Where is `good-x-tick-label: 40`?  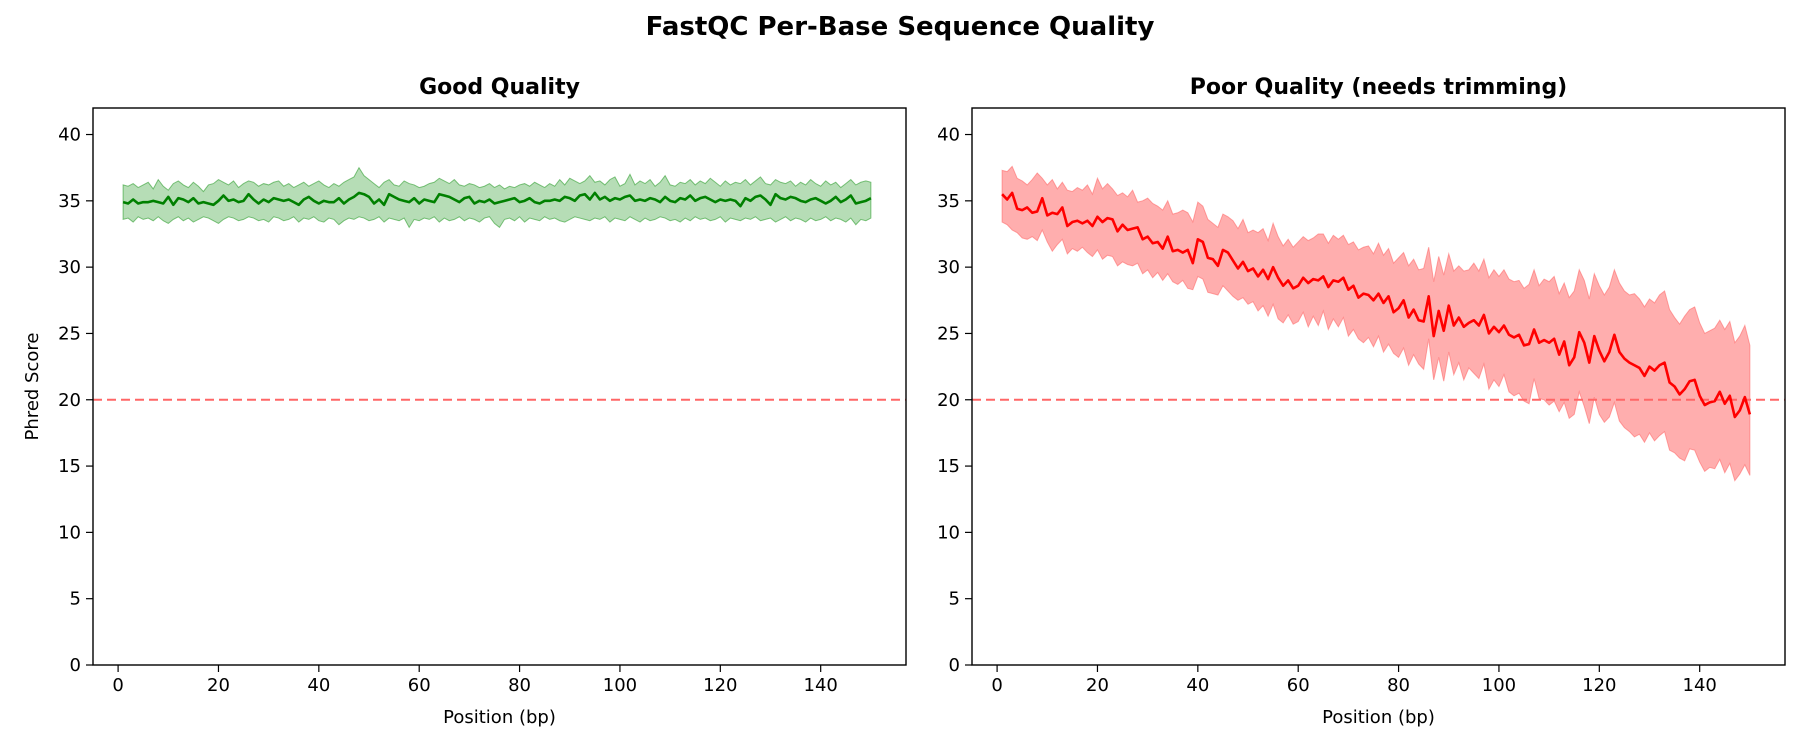 good-x-tick-label: 40 is located at coordinates (318, 685).